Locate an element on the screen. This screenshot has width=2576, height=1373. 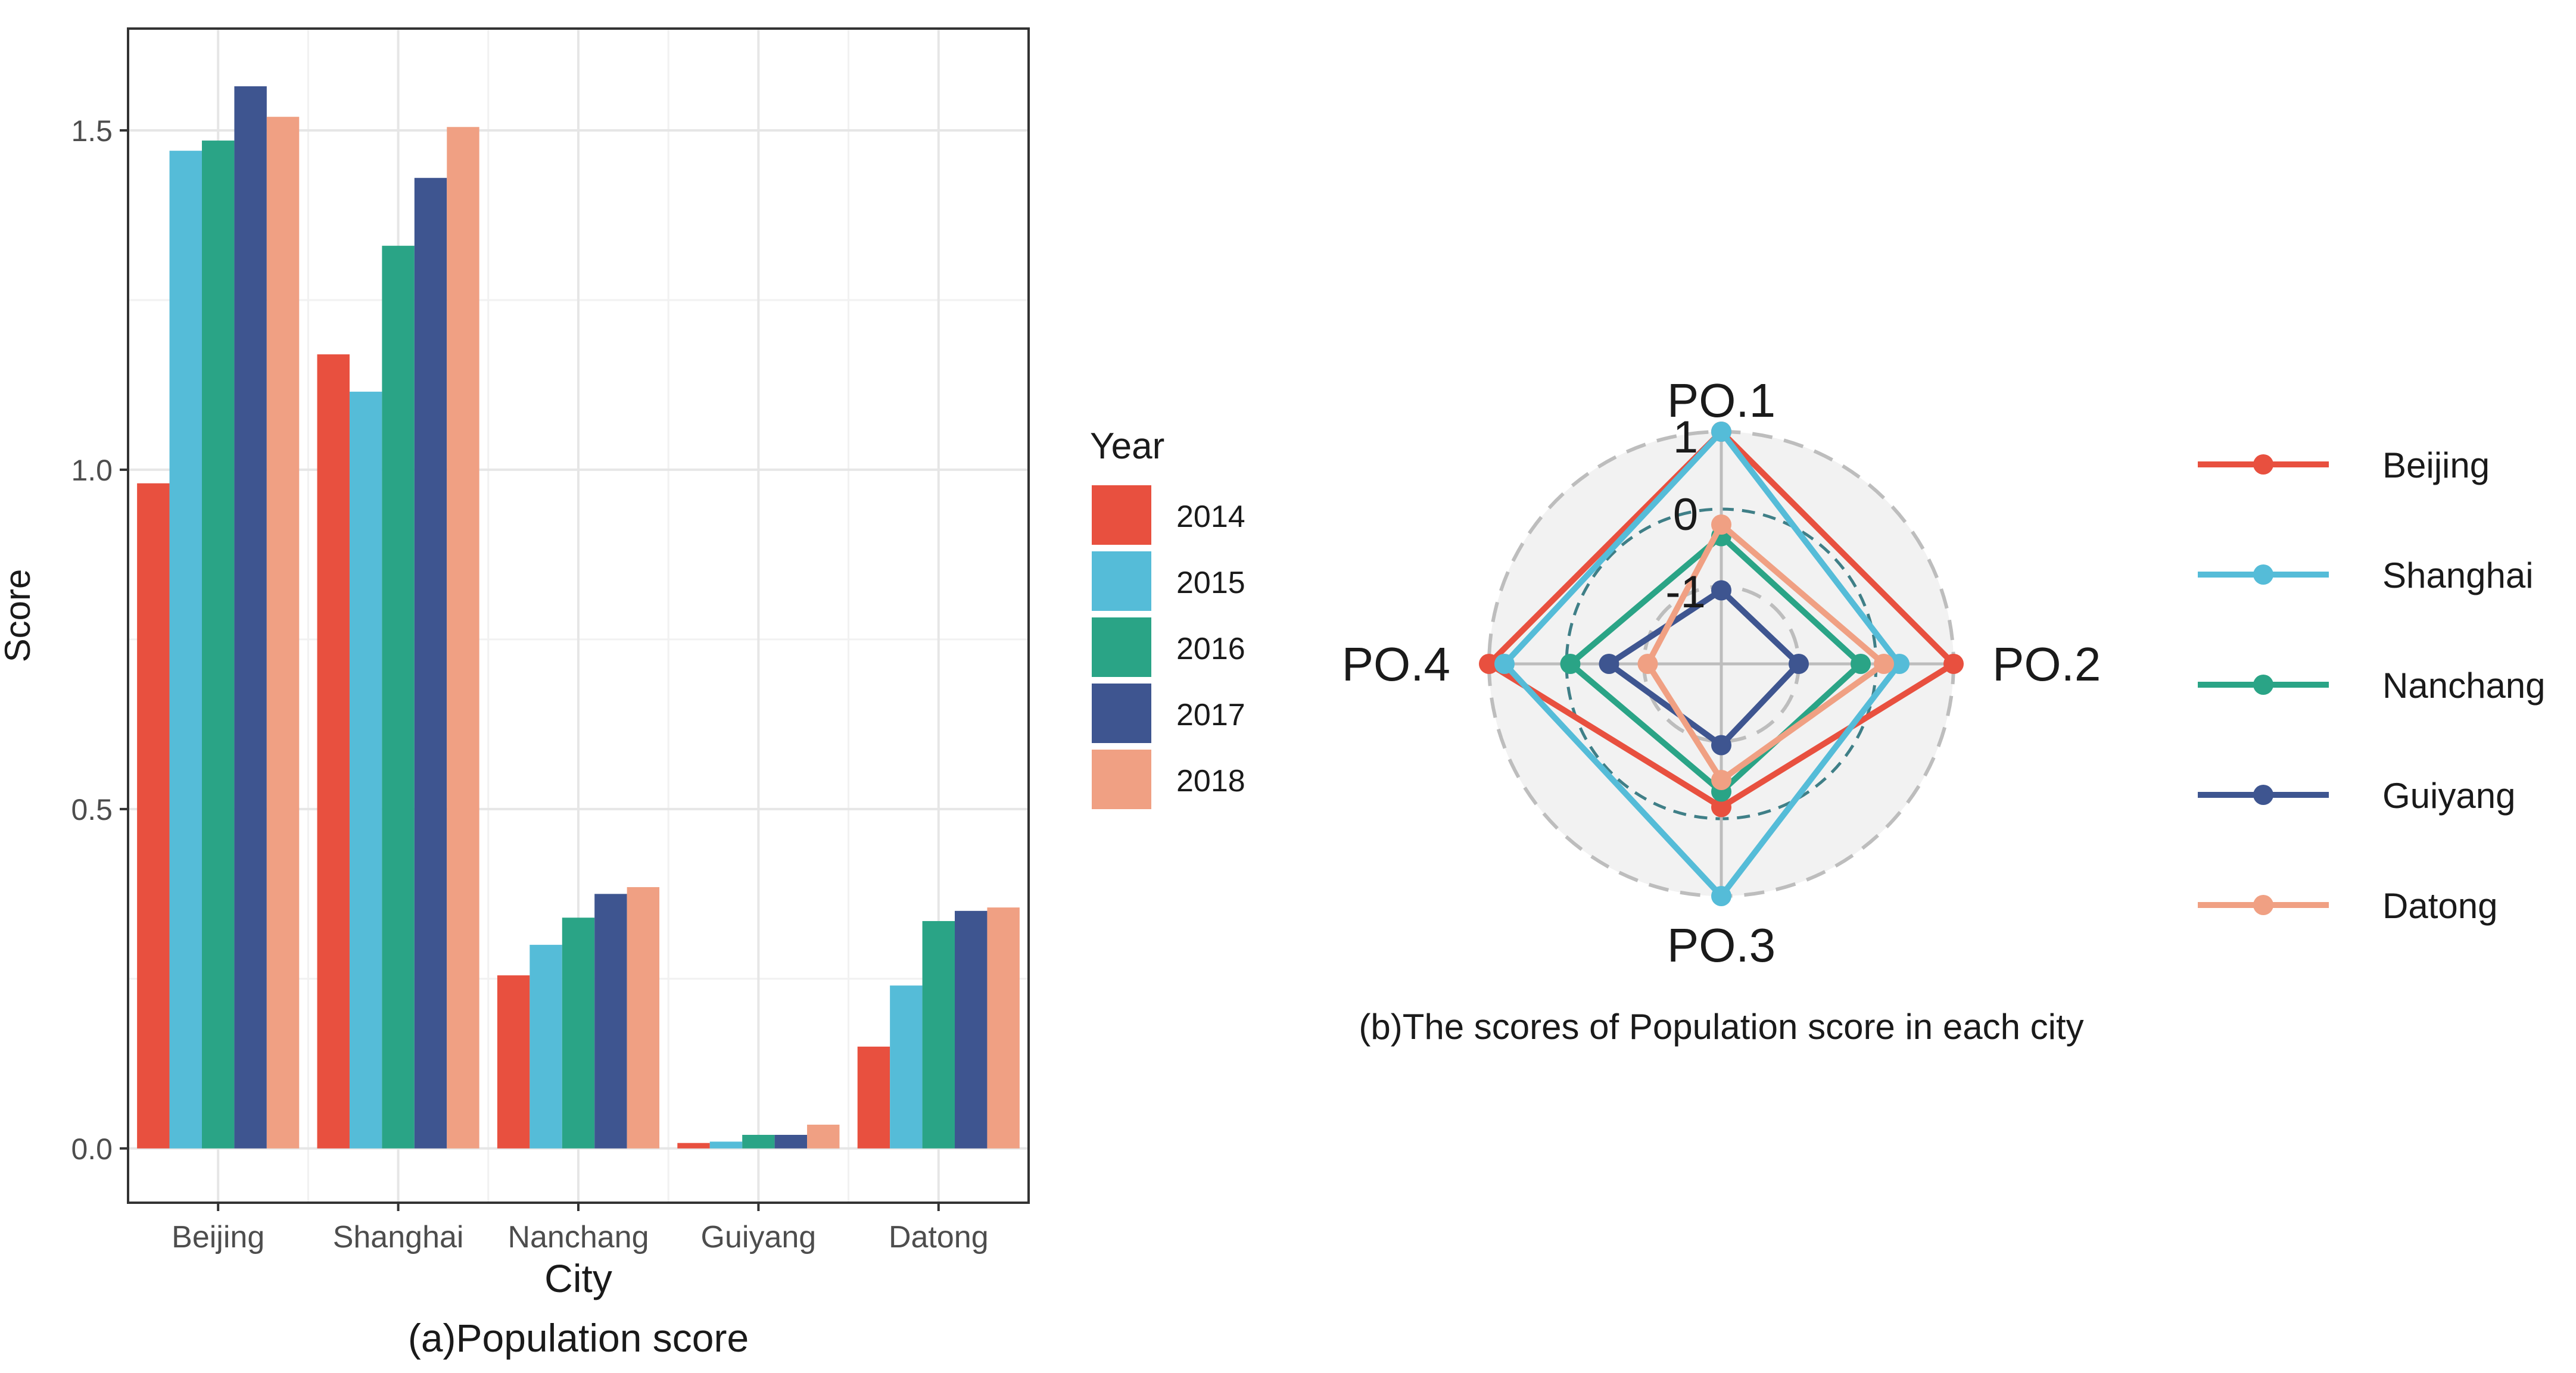
bar-guiyang-2017 is located at coordinates (791, 1142).